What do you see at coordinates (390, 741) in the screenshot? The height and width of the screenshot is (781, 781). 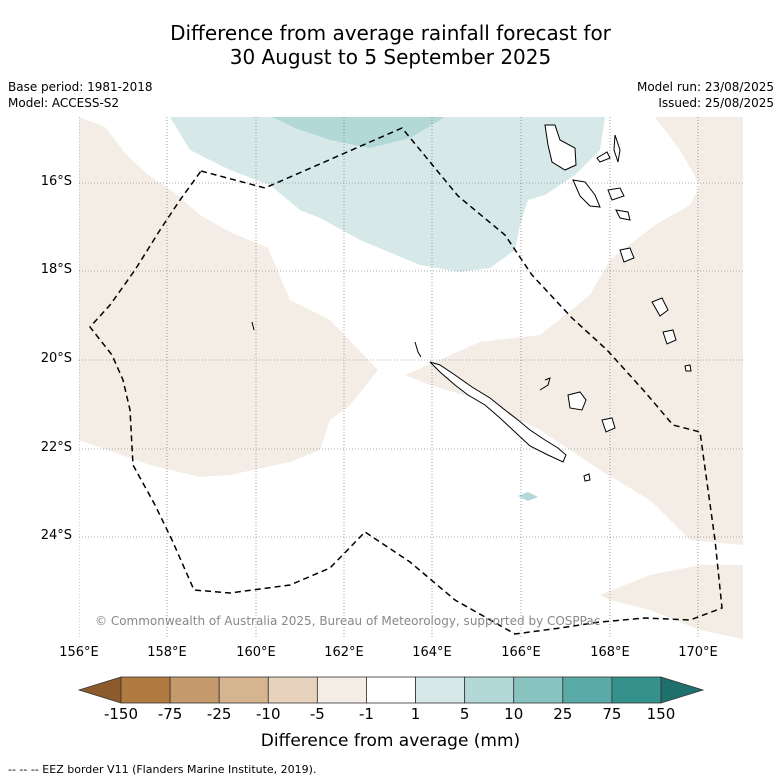 I see `colorbar-title: Difference from average (mm)` at bounding box center [390, 741].